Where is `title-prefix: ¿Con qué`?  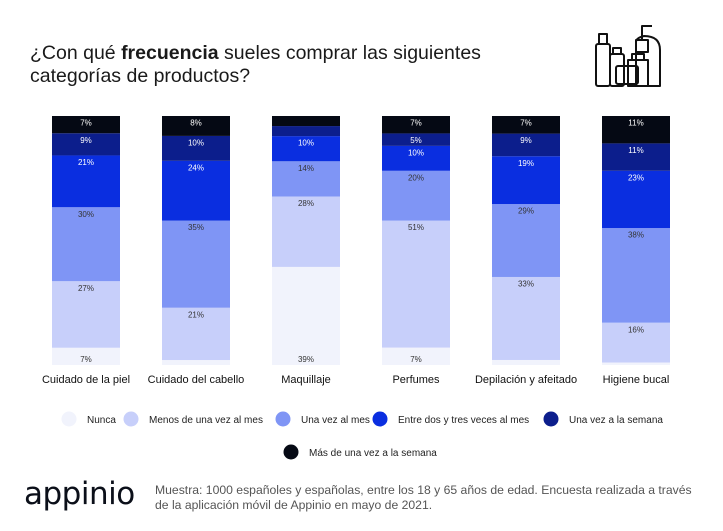 title-prefix: ¿Con qué is located at coordinates (76, 53).